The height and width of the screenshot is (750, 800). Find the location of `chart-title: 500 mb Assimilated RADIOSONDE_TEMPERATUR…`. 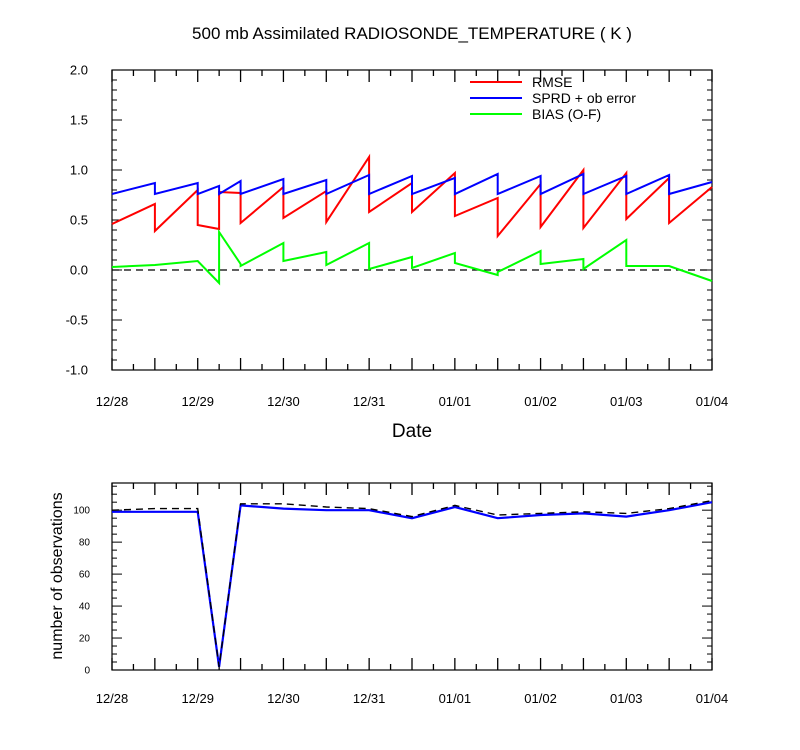

chart-title: 500 mb Assimilated RADIOSONDE_TEMPERATUR… is located at coordinates (412, 33).